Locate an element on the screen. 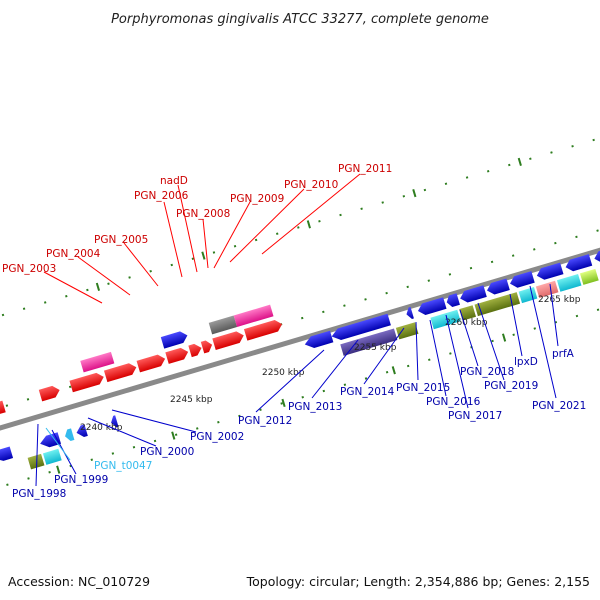 Image resolution: width=600 pixels, height=600 pixels. forward-genes is located at coordinates (142, 360).